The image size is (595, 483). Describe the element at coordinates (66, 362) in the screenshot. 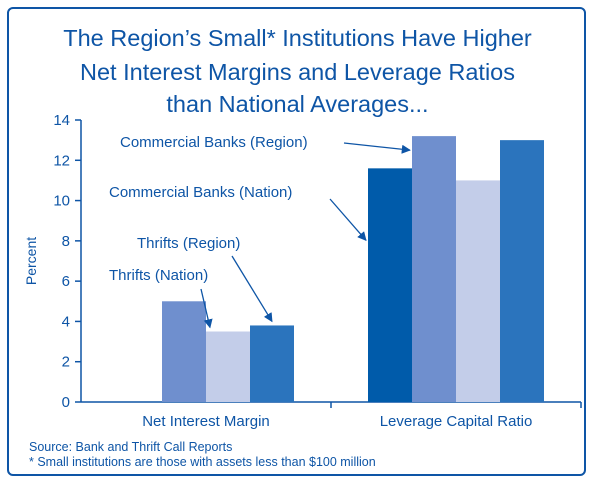

I see `y-tick-label: 2` at that location.